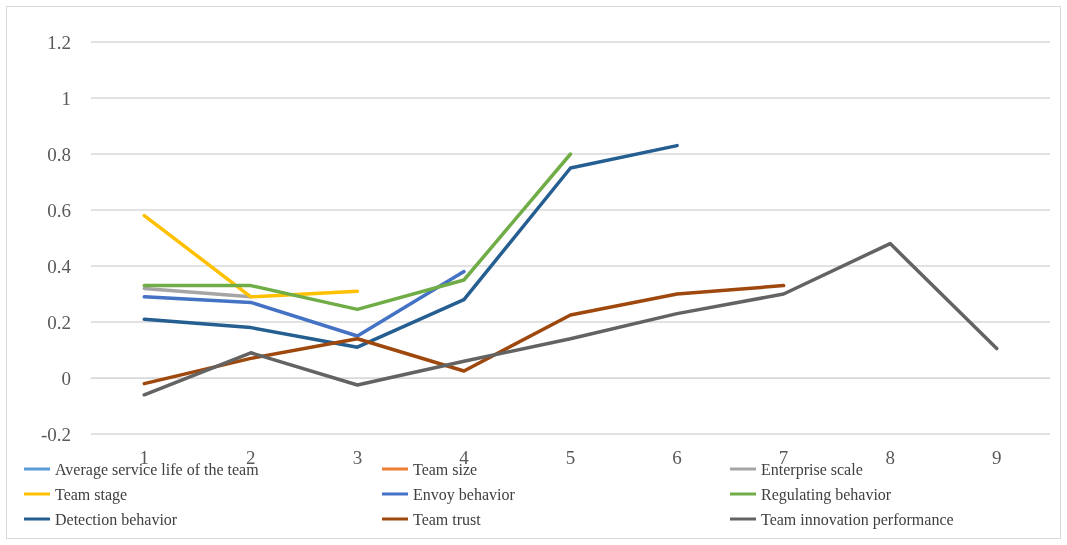  I want to click on x-tick-label: 5, so click(570, 457).